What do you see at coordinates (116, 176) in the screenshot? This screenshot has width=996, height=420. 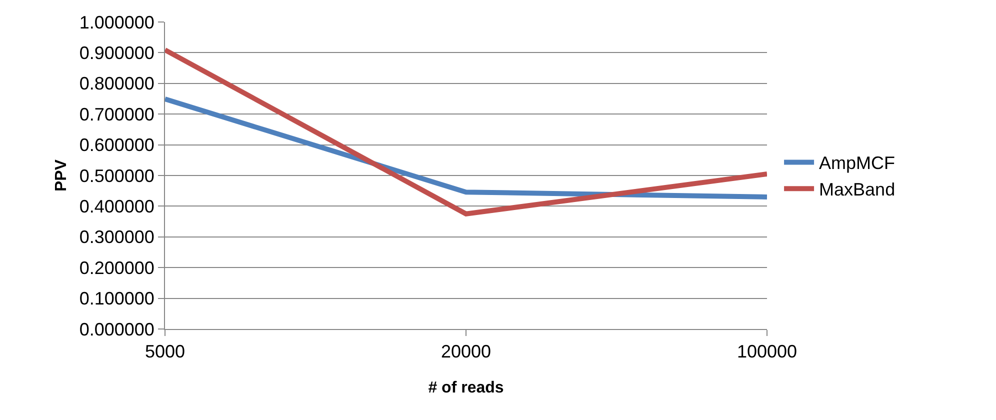 I see `y-tick-label: 0.500000` at bounding box center [116, 176].